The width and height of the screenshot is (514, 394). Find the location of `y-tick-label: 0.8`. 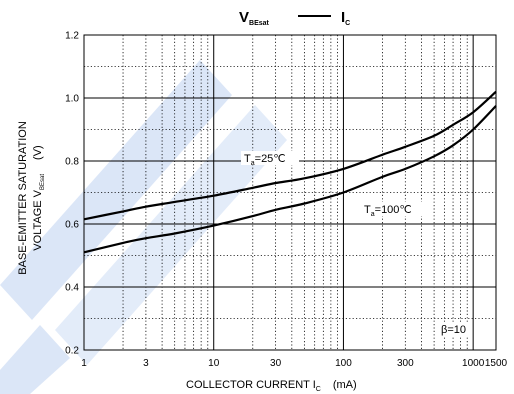

y-tick-label: 0.8 is located at coordinates (72, 162).